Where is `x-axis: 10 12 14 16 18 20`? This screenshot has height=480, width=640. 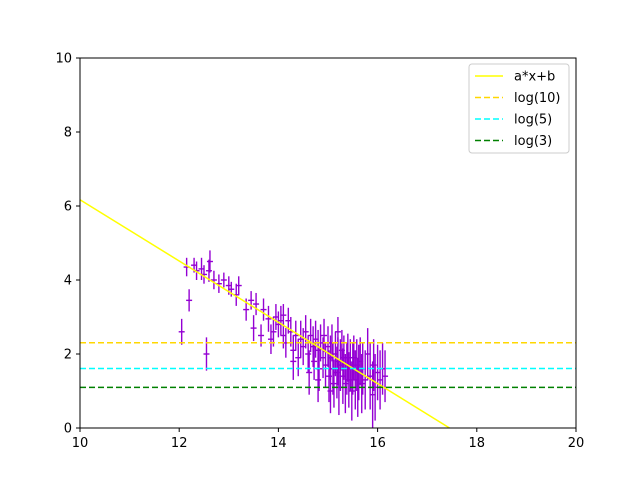
x-axis: 10 12 14 16 18 20 is located at coordinates (328, 439).